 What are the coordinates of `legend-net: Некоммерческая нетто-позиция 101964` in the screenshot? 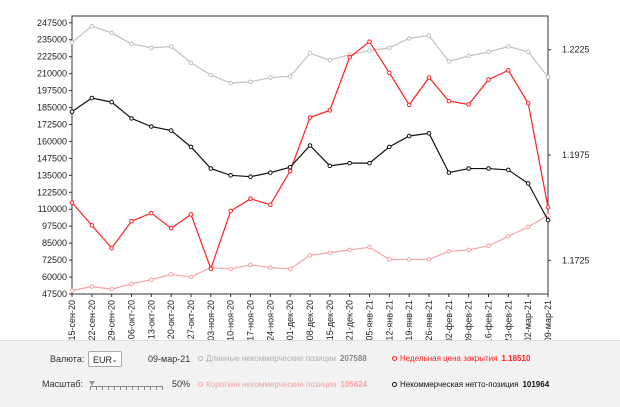 It's located at (470, 384).